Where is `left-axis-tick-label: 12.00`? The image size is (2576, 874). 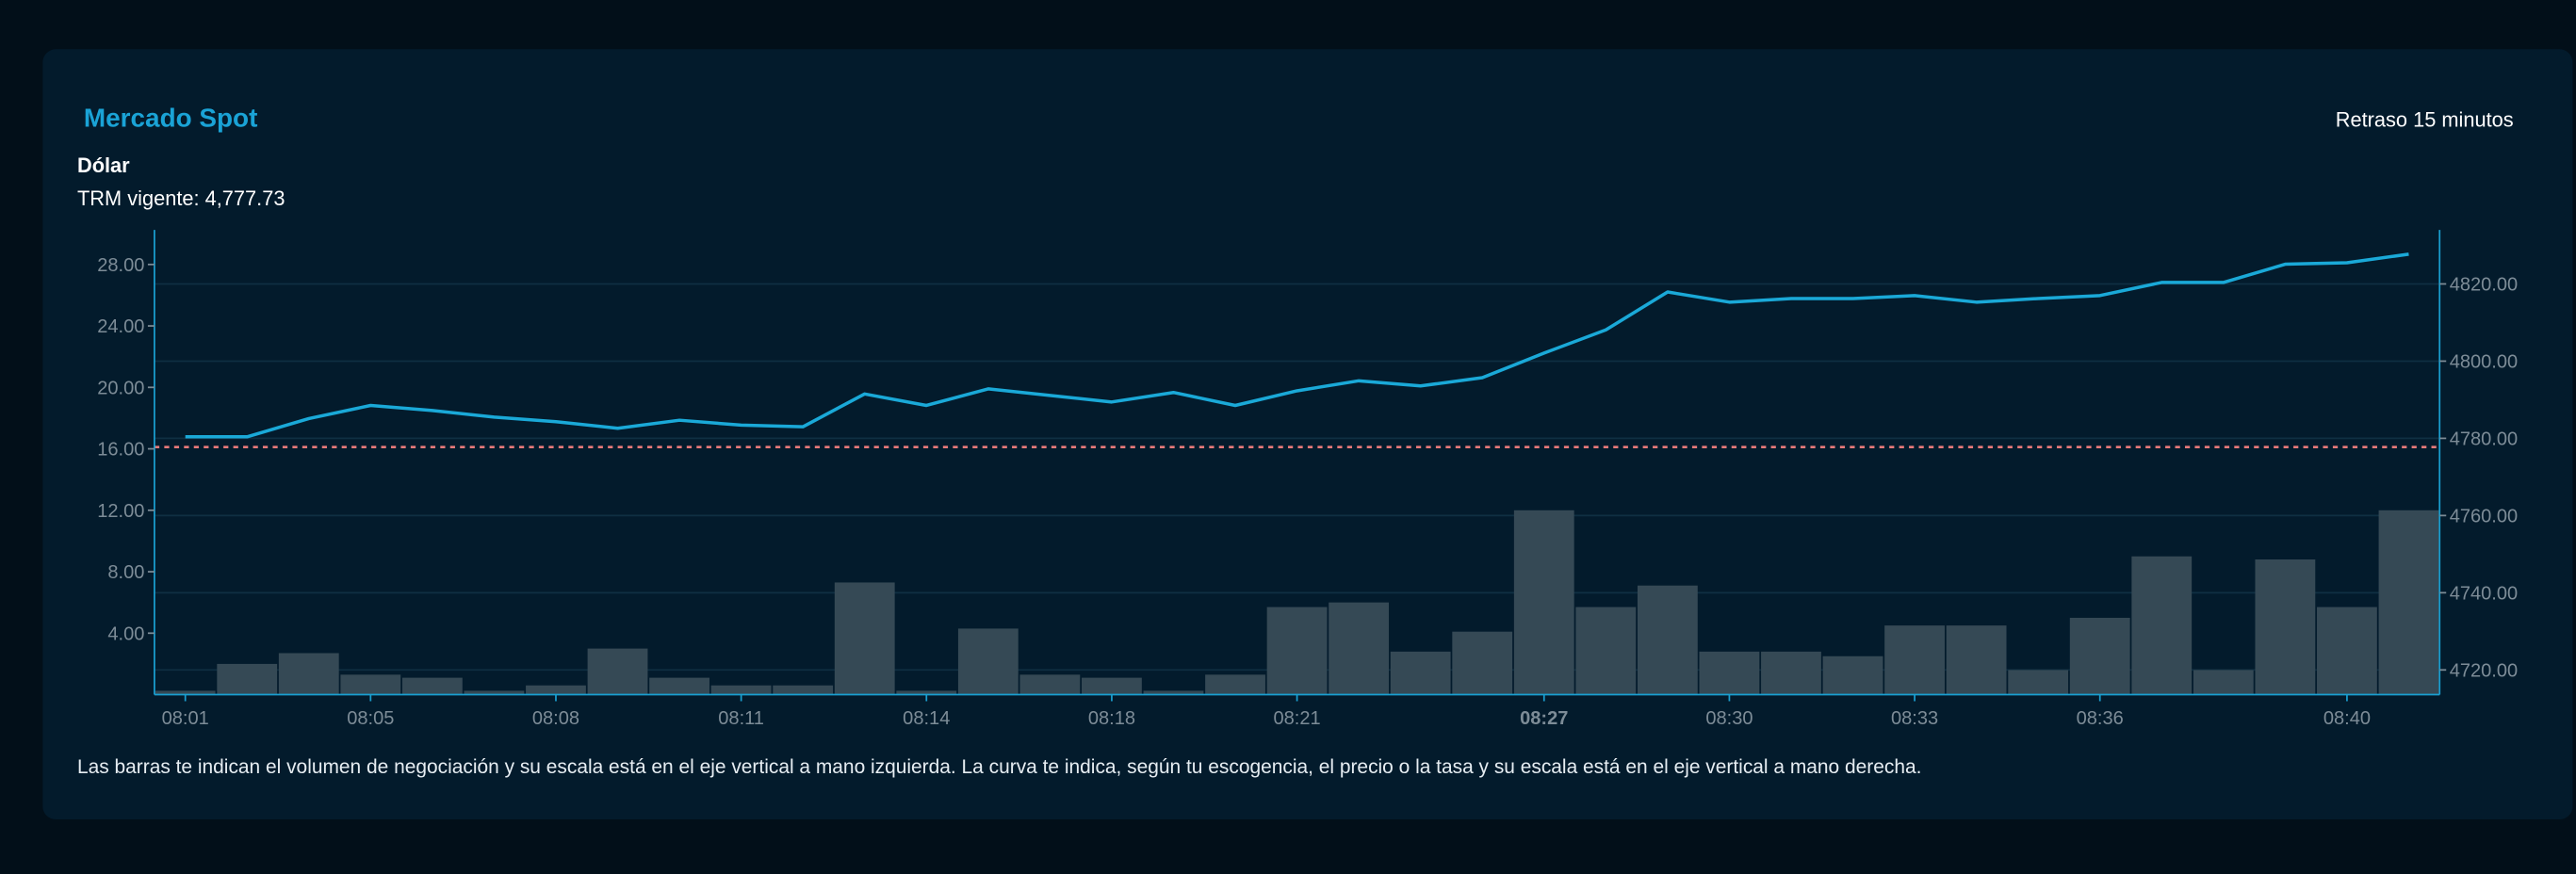
left-axis-tick-label: 12.00 is located at coordinates (120, 511).